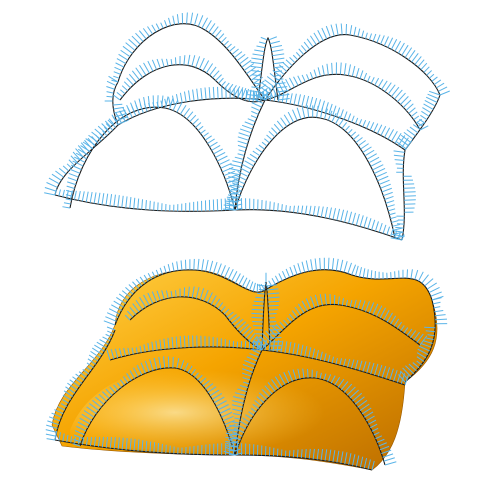 The image size is (500, 500). What do you see at coordinates (341, 327) in the screenshot?
I see `cross-right` at bounding box center [341, 327].